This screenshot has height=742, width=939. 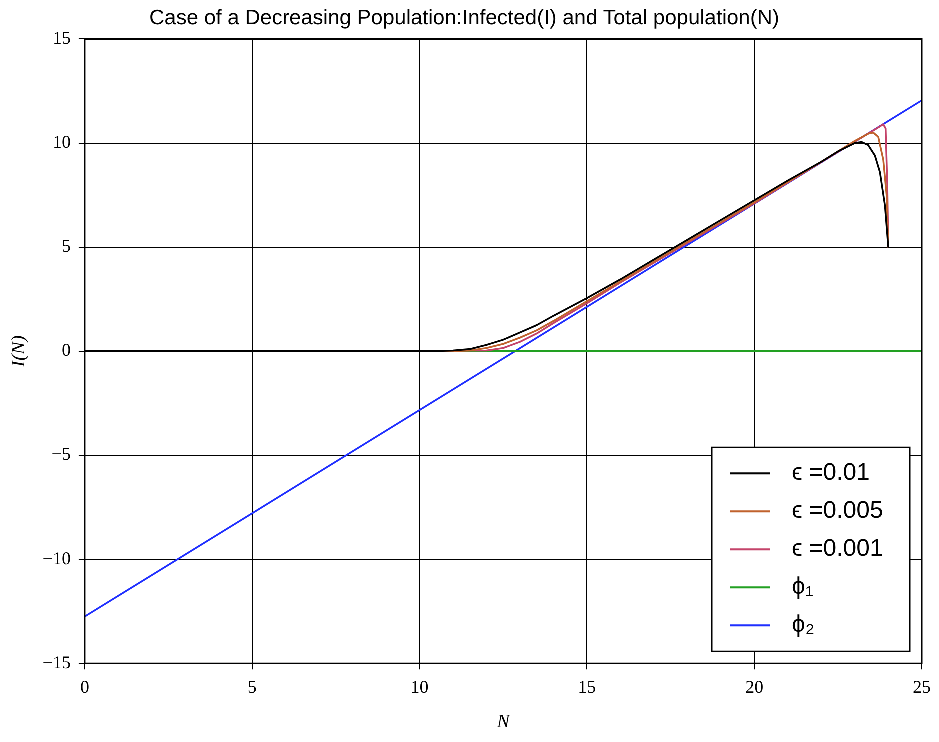 What do you see at coordinates (587, 687) in the screenshot?
I see `x-tick-label: 15` at bounding box center [587, 687].